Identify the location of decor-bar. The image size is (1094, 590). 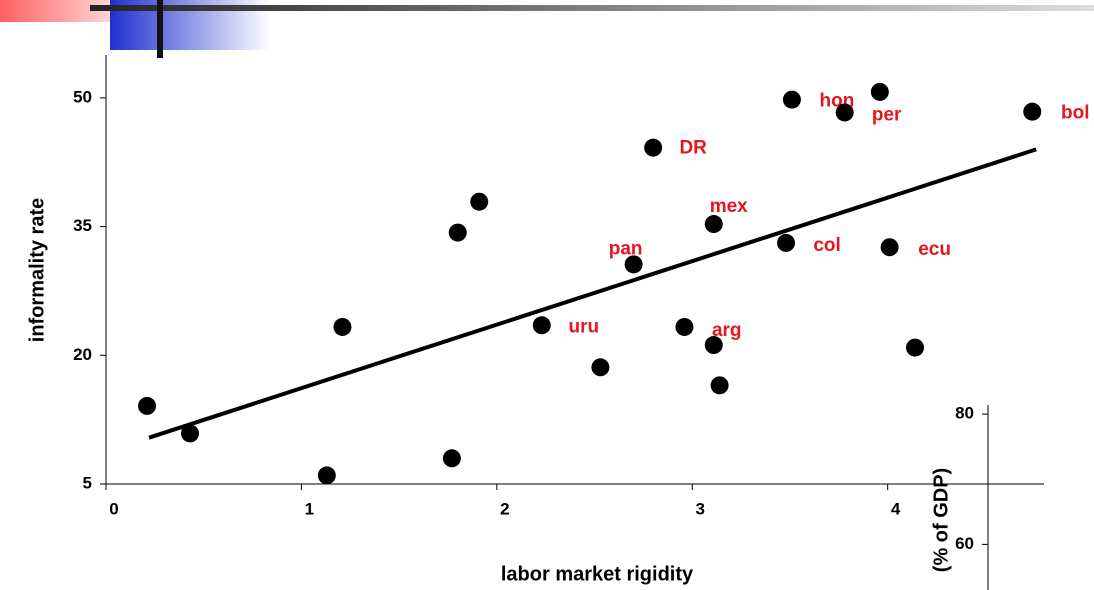
(160, 29).